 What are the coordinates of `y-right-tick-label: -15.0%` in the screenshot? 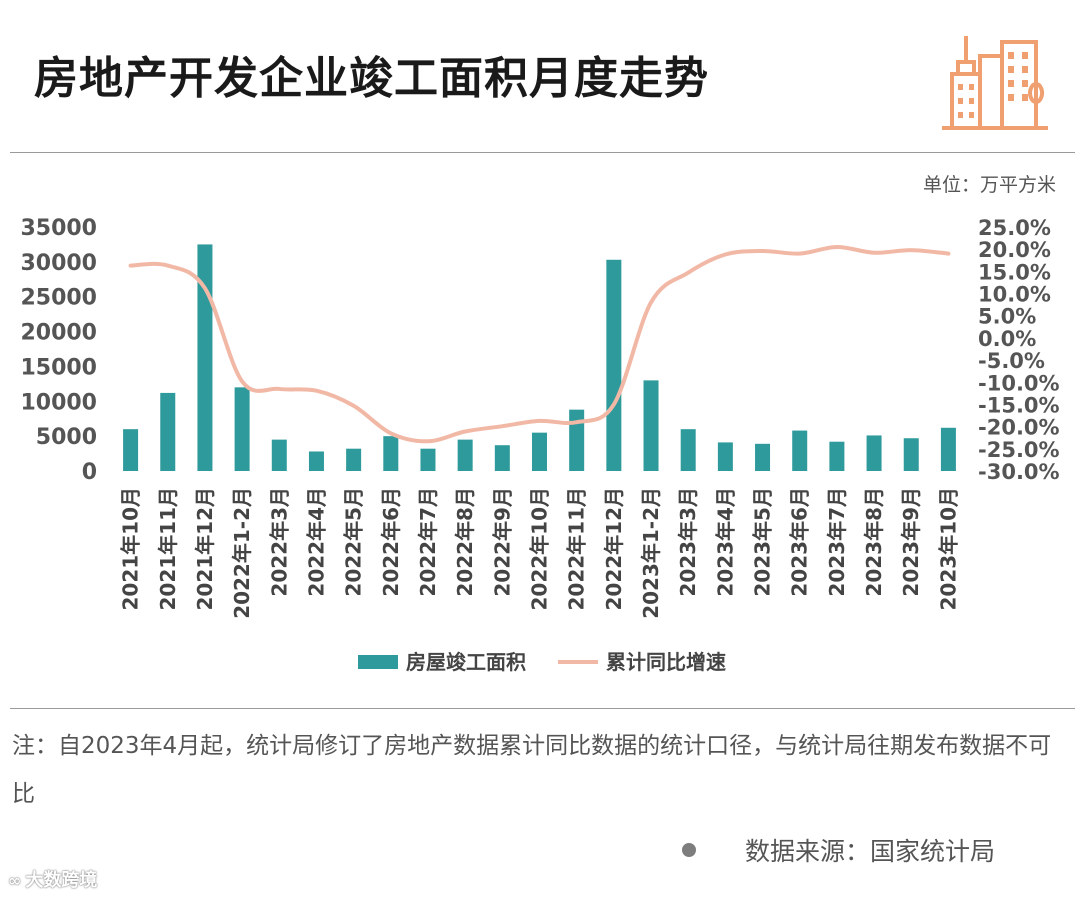 It's located at (1019, 405).